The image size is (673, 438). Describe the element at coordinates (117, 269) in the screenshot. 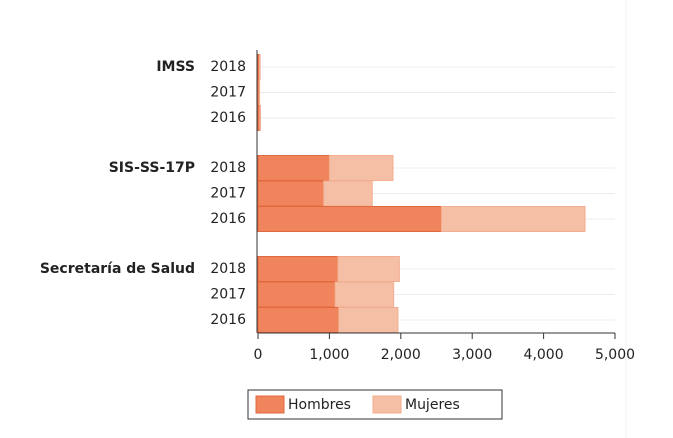

I see `group-label: Secretaría de Salud` at that location.